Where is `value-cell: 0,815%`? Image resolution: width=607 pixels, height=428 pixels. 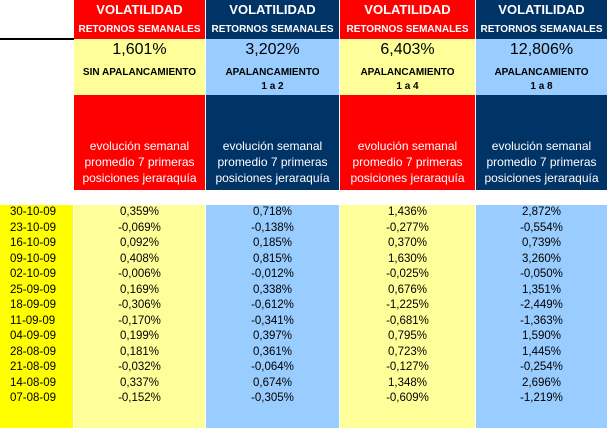
value-cell: 0,815% is located at coordinates (272, 258).